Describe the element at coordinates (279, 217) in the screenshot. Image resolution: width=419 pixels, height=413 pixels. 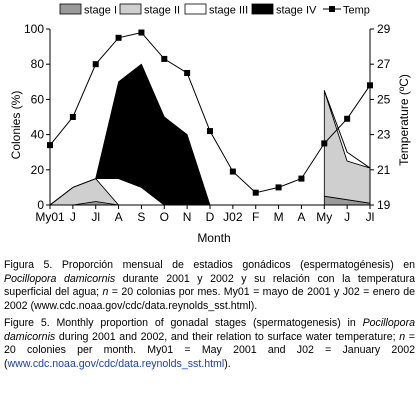
I see `x-tick-label: M` at that location.